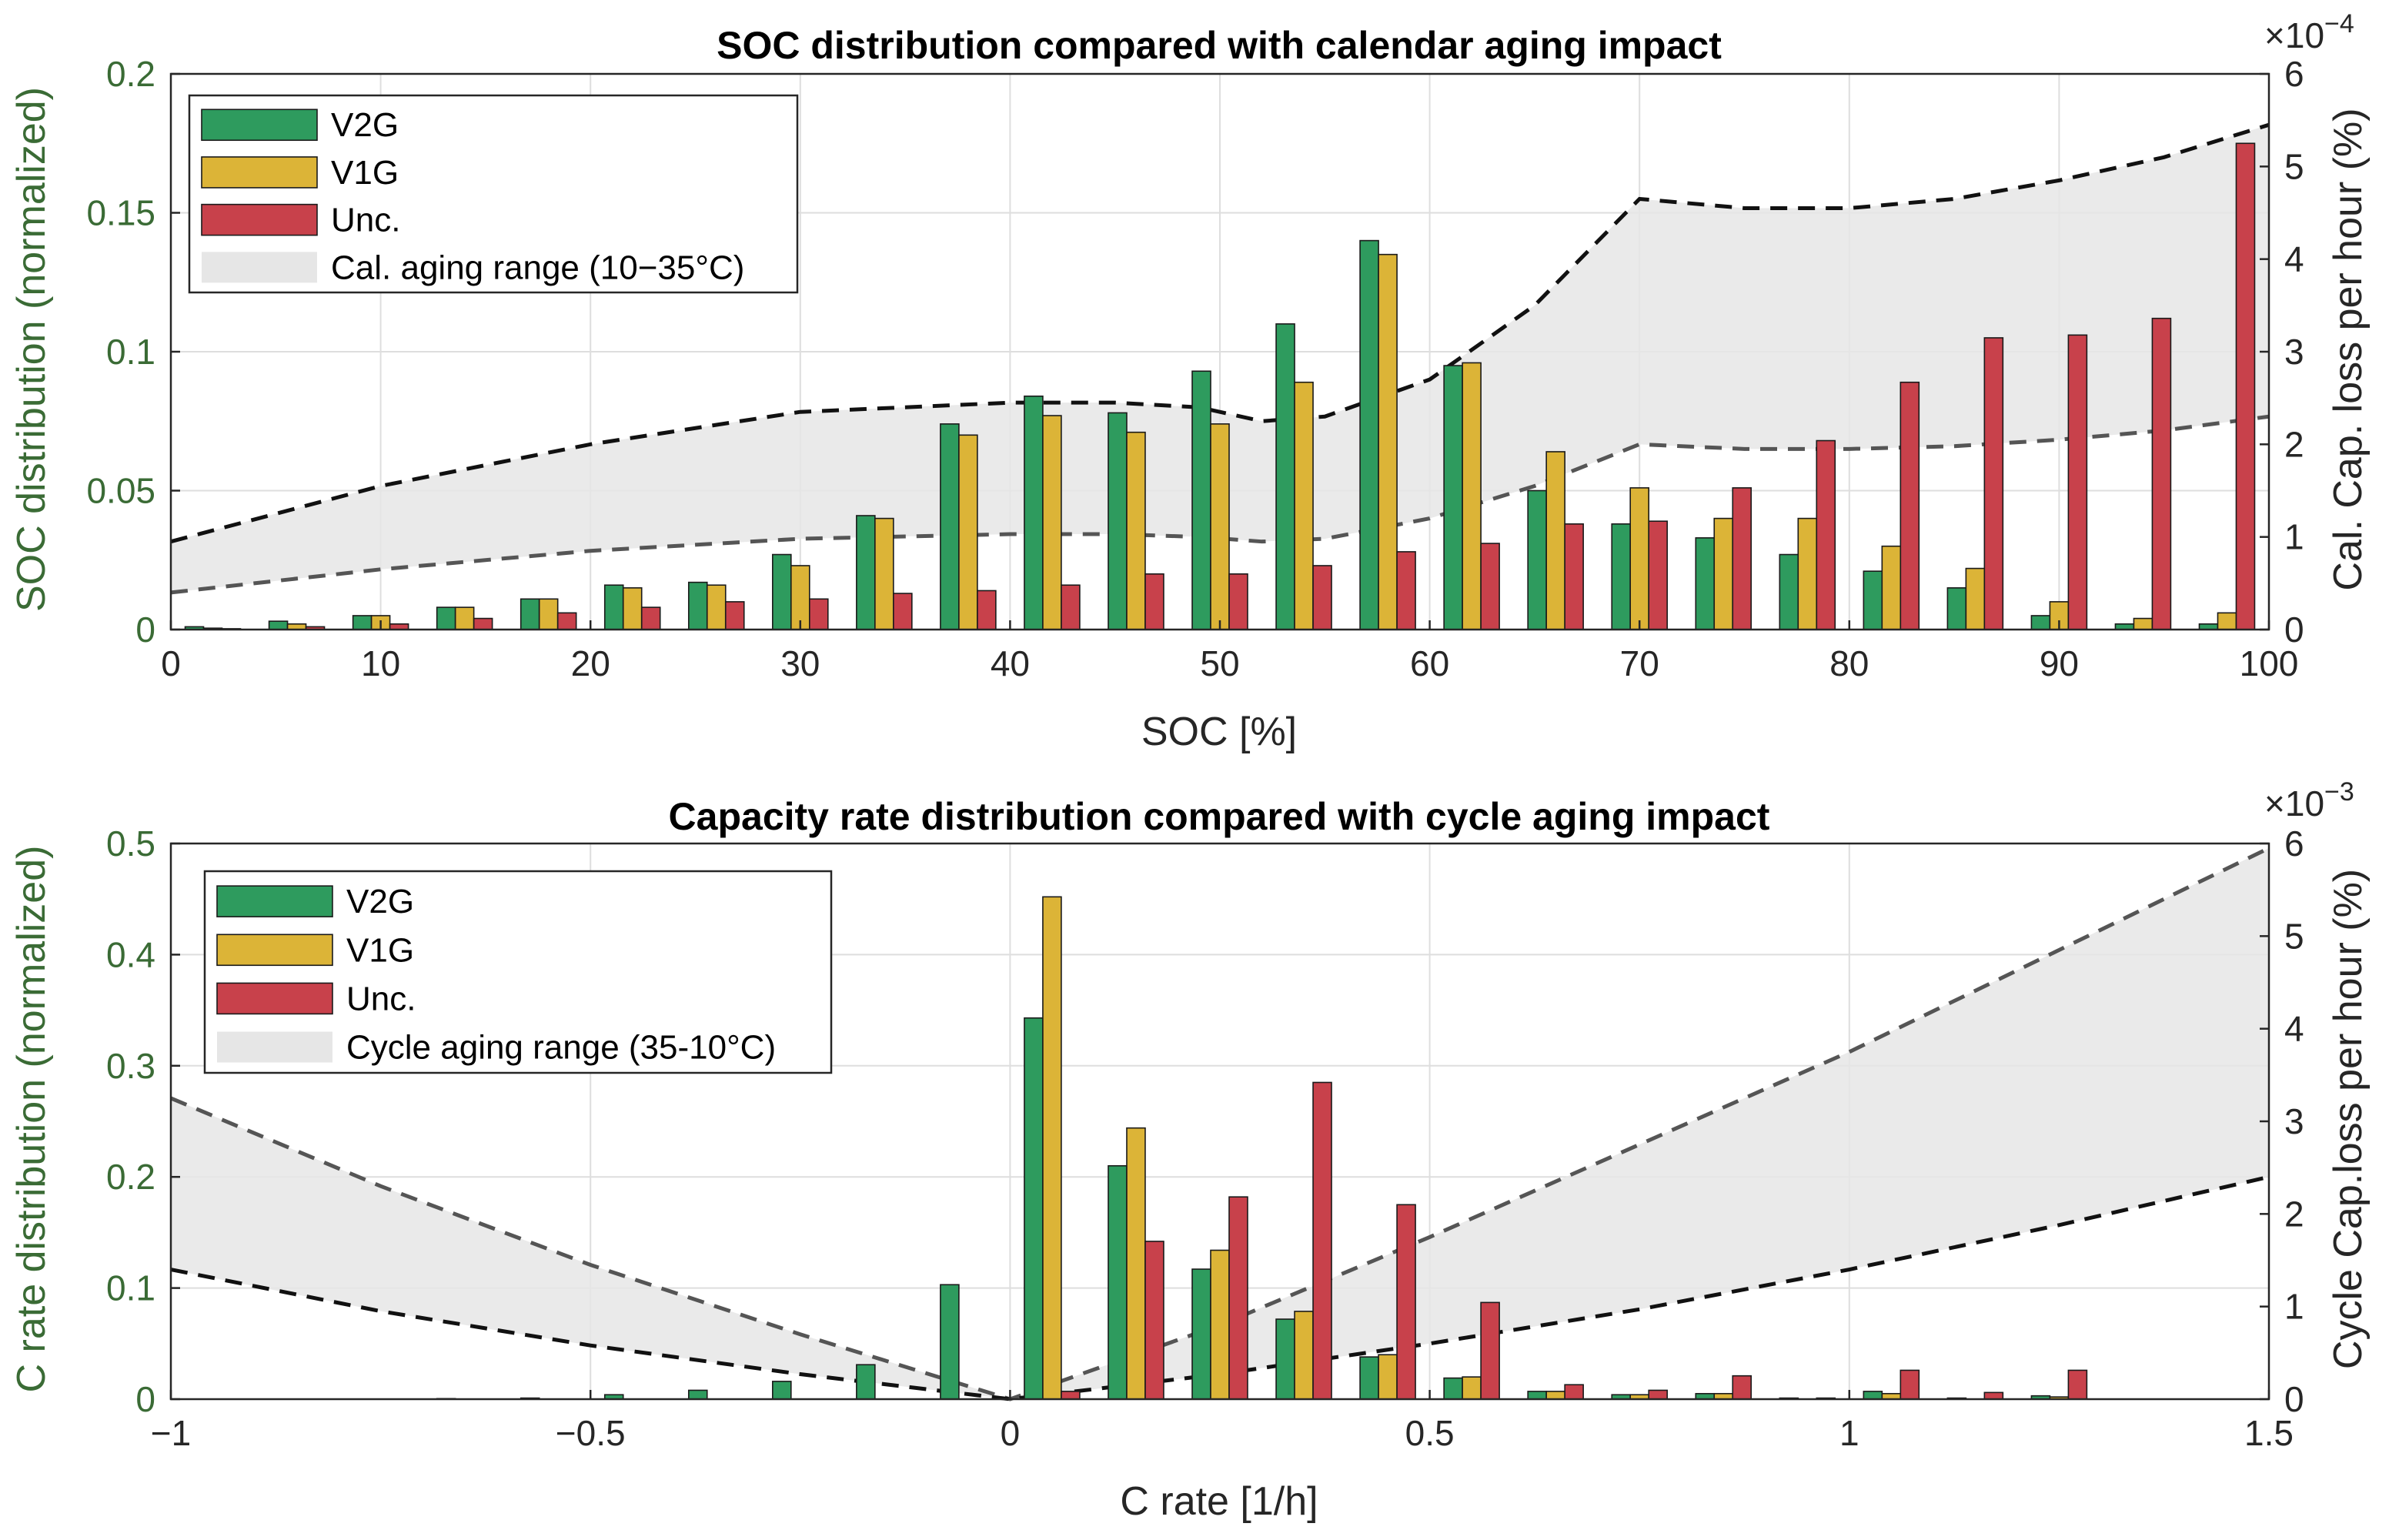 The width and height of the screenshot is (2389, 1540). What do you see at coordinates (2294, 537) in the screenshot?
I see `soc-right-tick-label: 1` at bounding box center [2294, 537].